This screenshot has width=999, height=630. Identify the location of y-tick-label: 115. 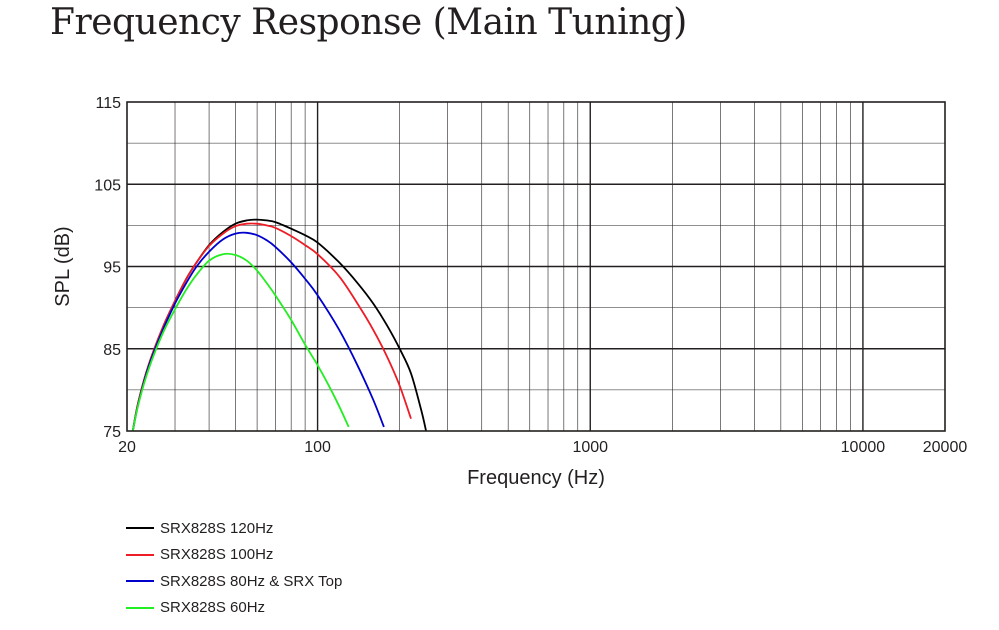
(108, 103).